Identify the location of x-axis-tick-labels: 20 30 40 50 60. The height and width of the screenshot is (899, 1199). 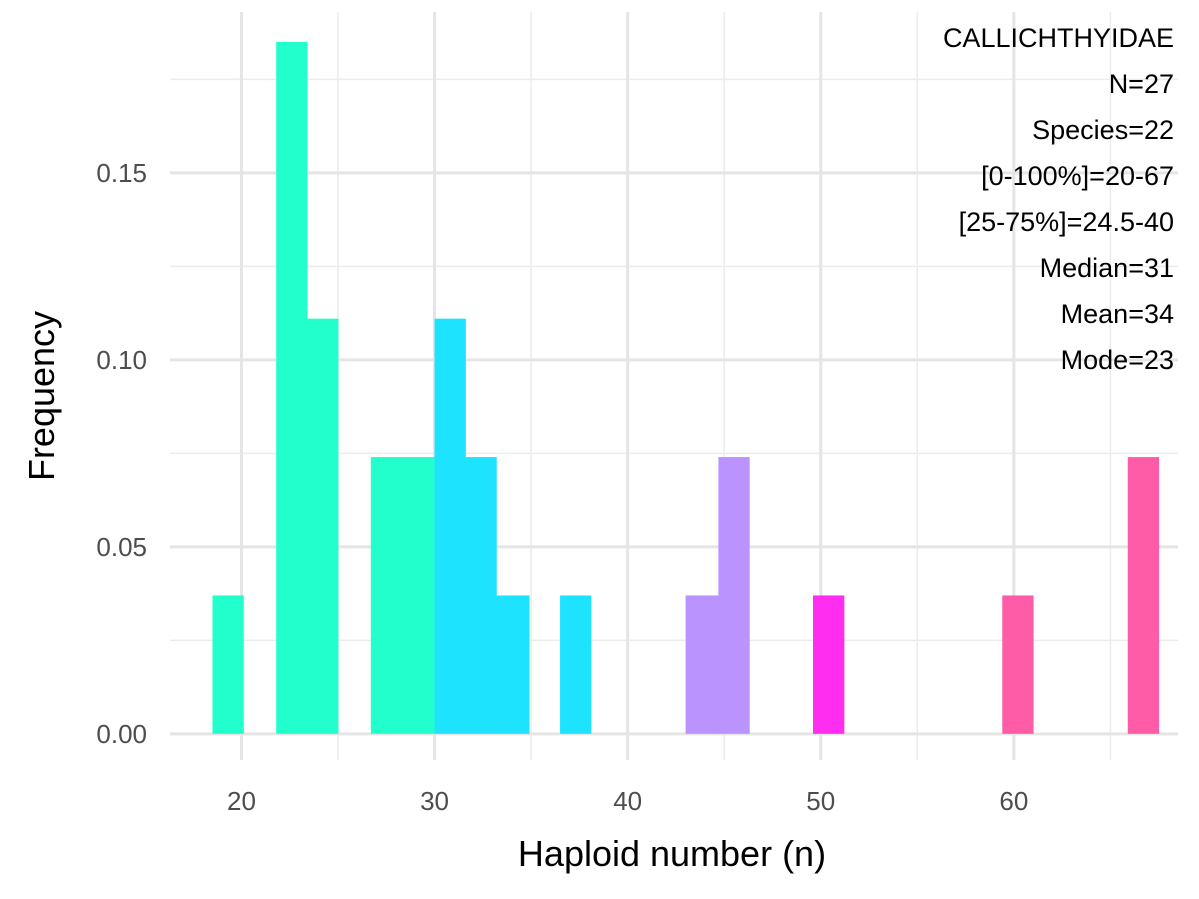
(627, 801).